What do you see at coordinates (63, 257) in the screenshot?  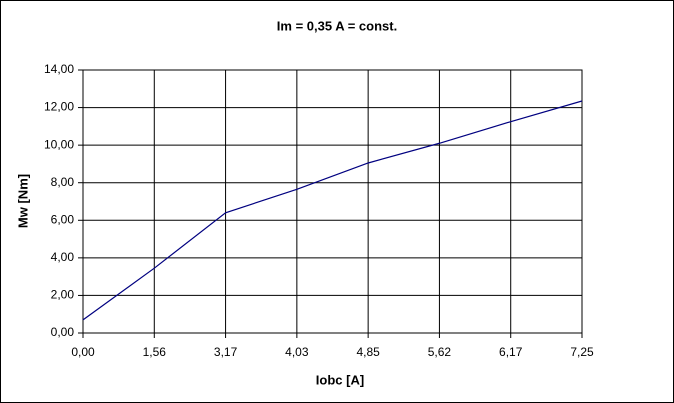 I see `y-tick-label: 4,00` at bounding box center [63, 257].